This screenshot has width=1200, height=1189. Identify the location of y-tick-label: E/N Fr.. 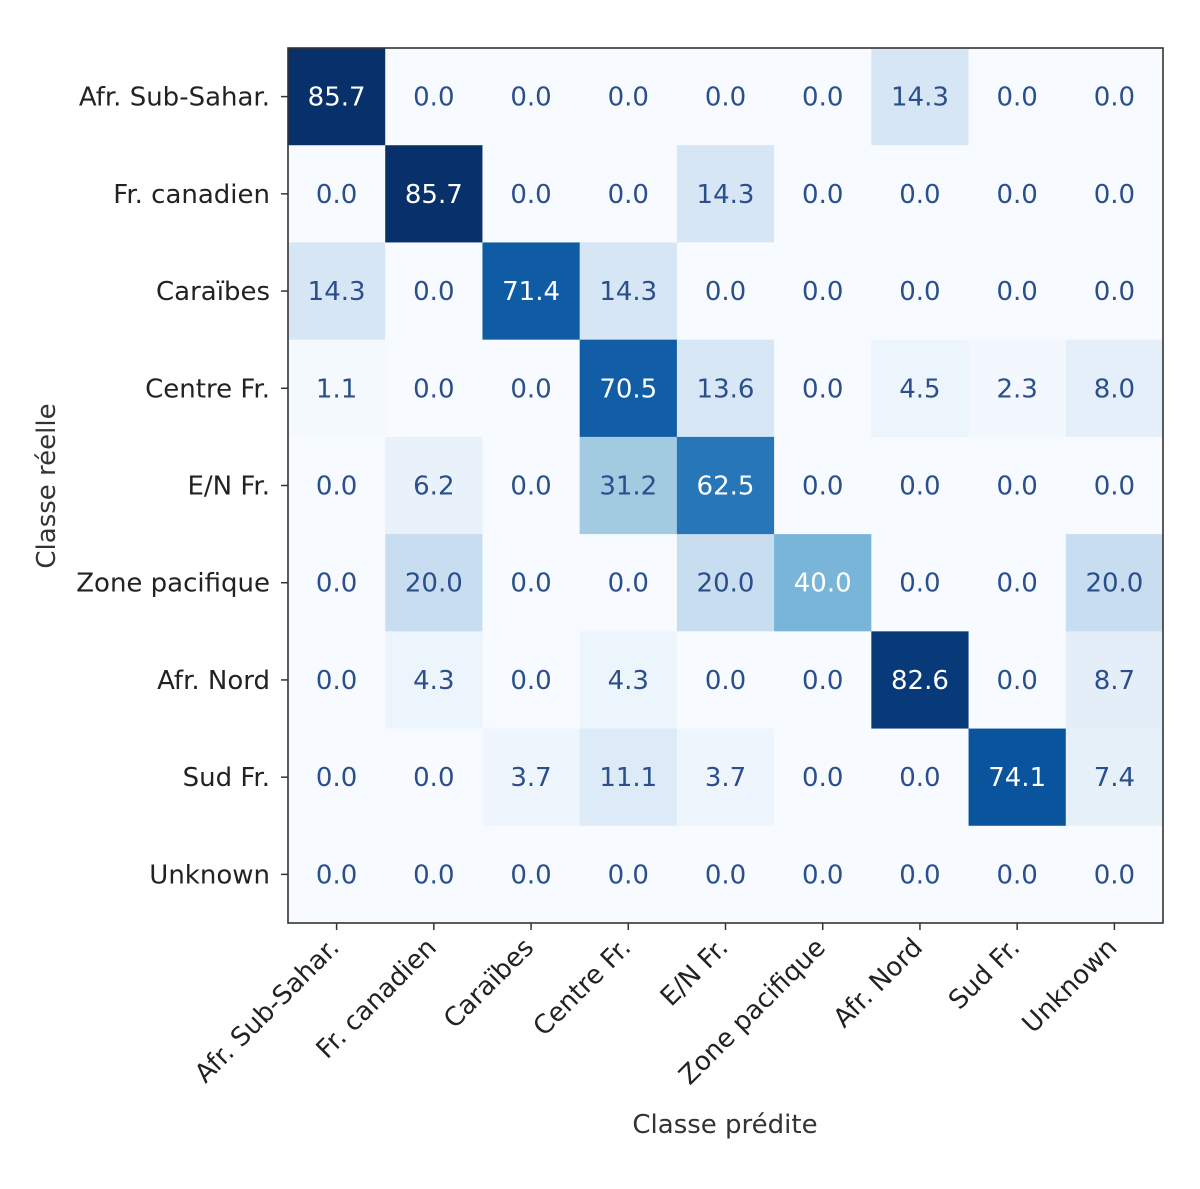
(228, 487).